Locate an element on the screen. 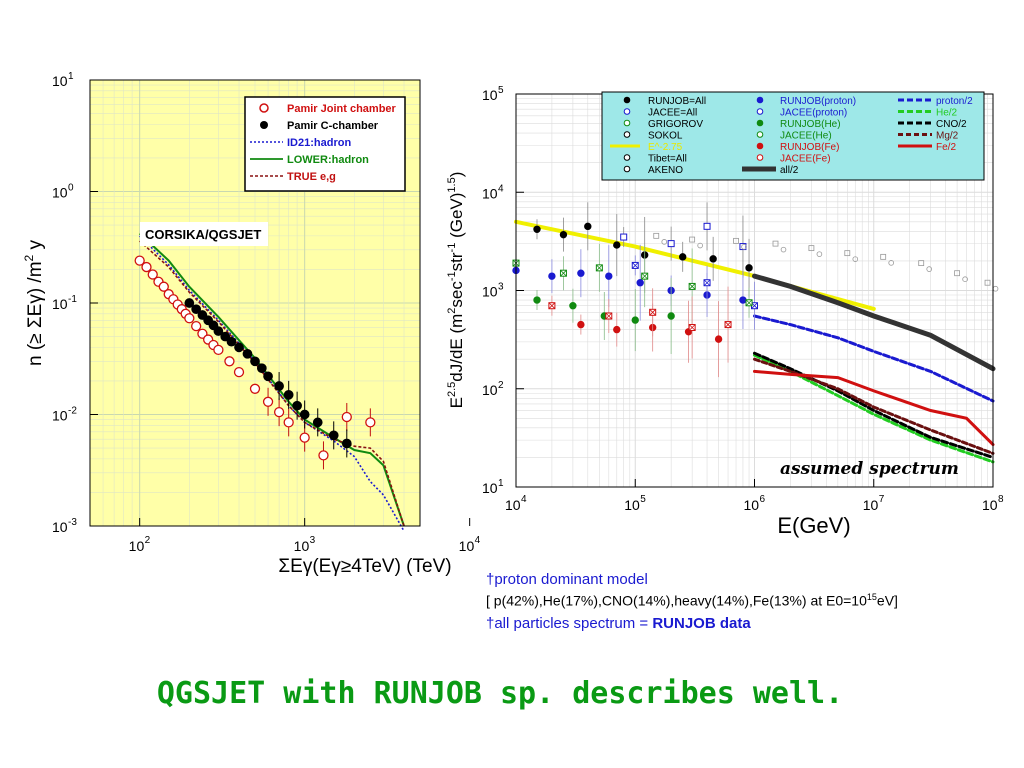 The width and height of the screenshot is (1024, 768). legend-label: Fe/2 is located at coordinates (946, 147).